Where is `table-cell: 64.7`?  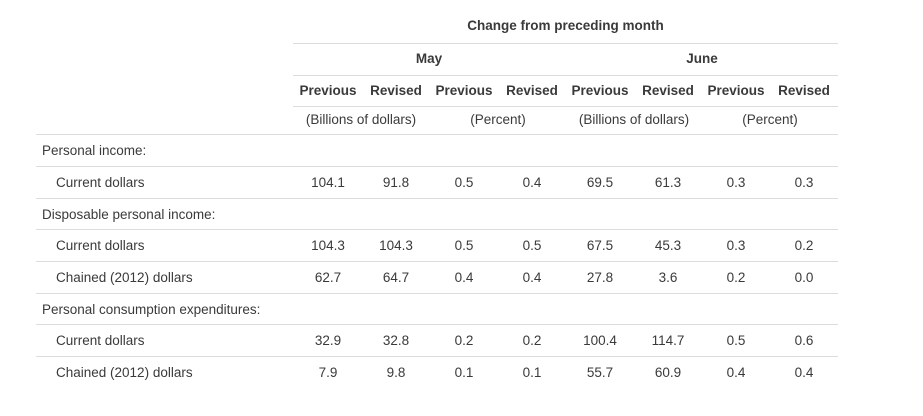 table-cell: 64.7 is located at coordinates (396, 277).